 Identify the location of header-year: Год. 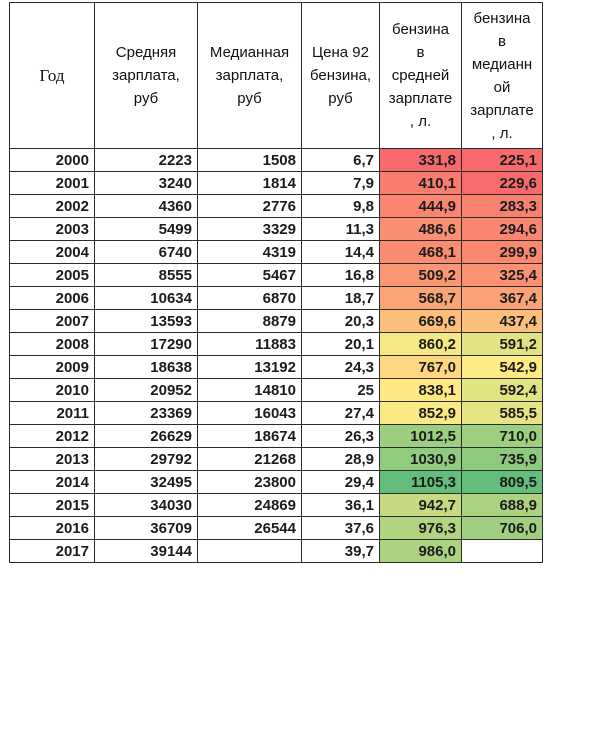
(52, 75).